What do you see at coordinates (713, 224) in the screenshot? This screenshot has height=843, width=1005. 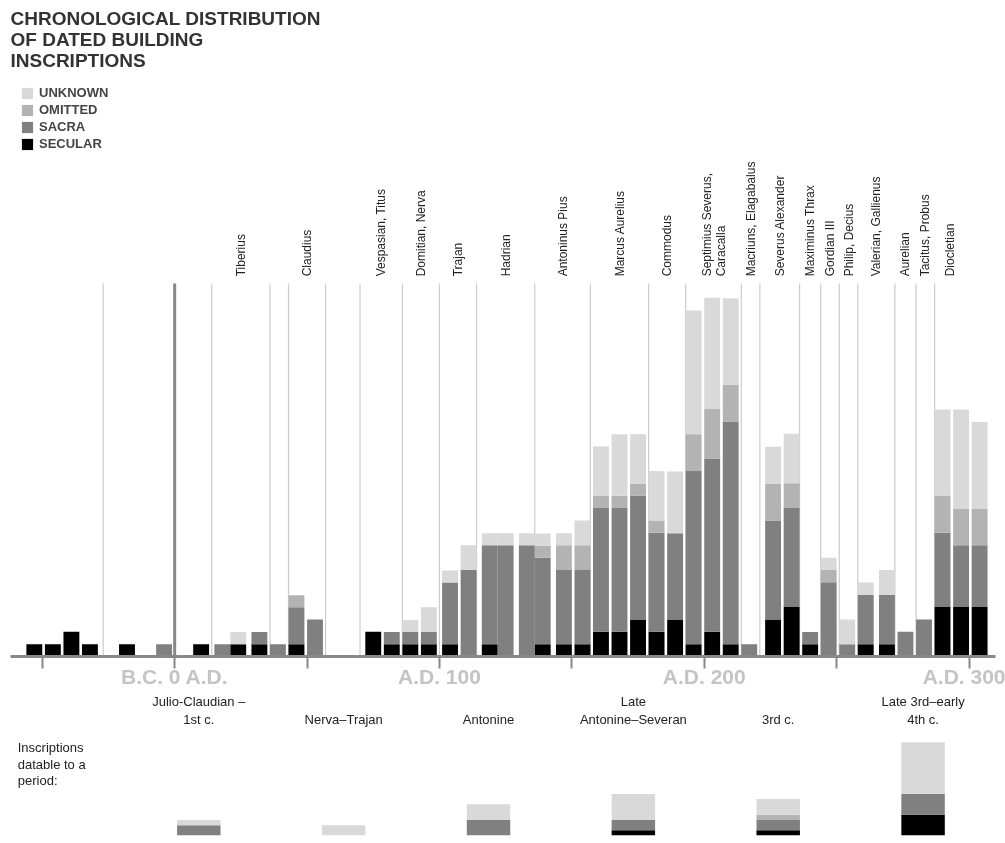 I see `ref-line-label: Septimius Severus, Caracalla` at bounding box center [713, 224].